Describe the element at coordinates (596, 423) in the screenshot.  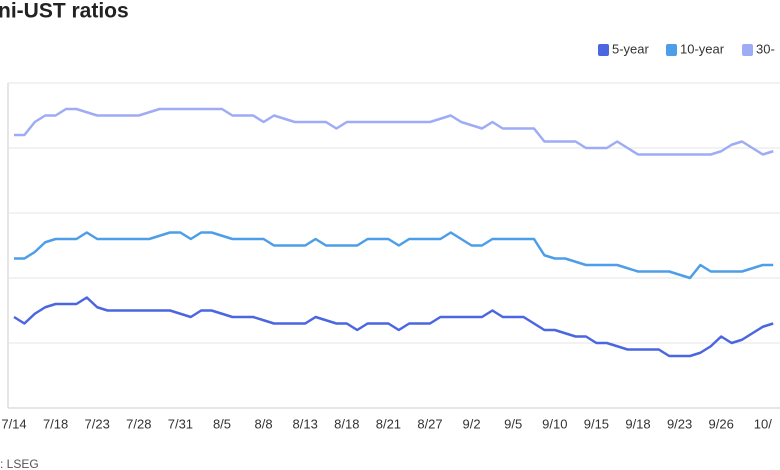
I see `x-tick-label: 9/15` at that location.